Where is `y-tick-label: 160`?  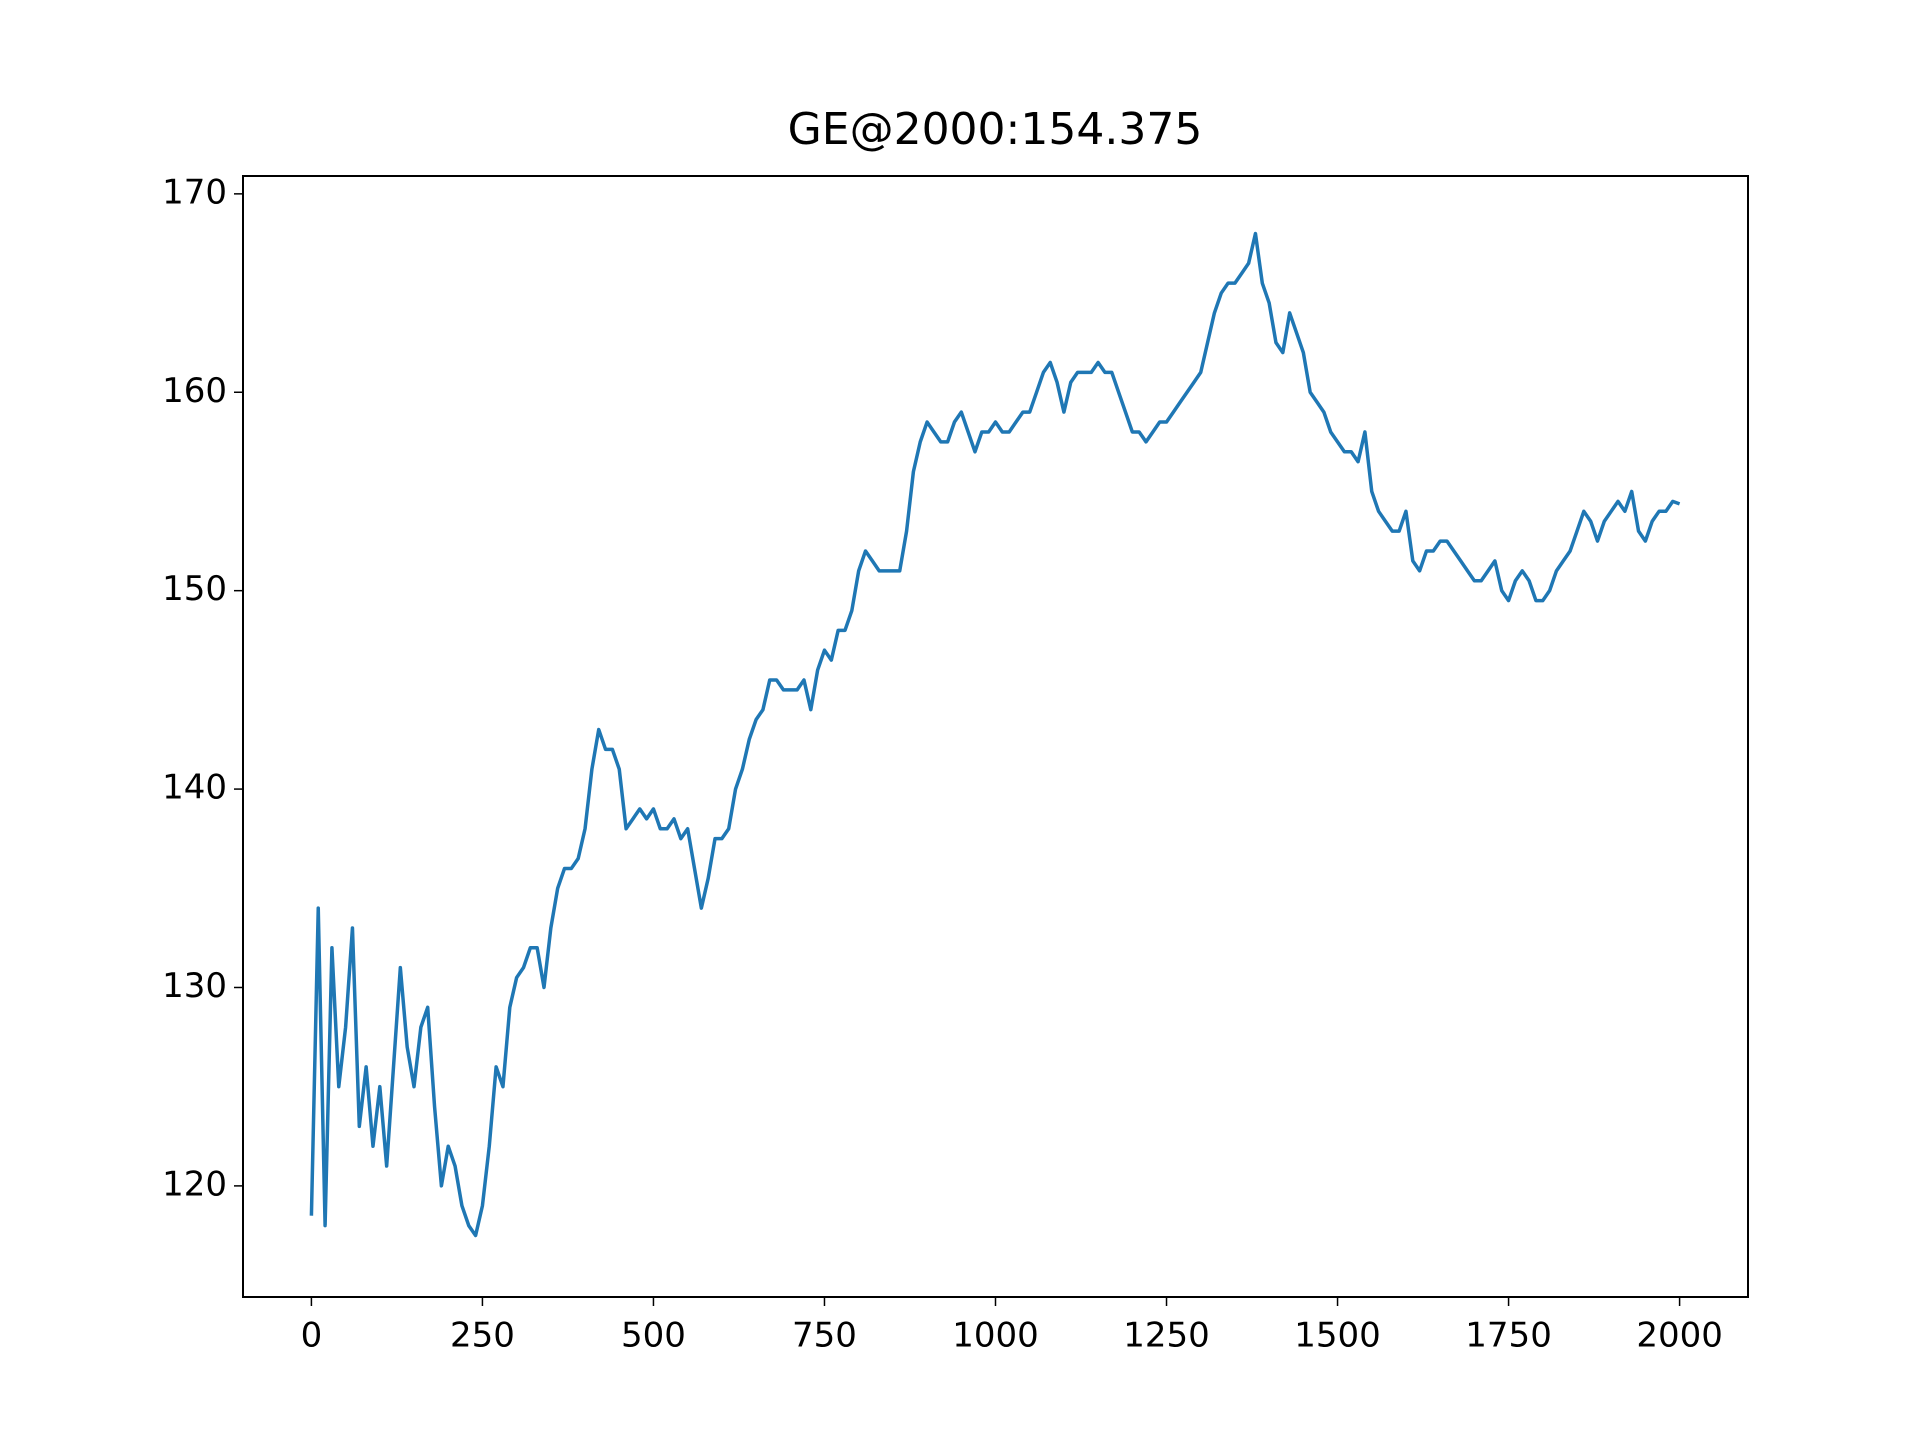
y-tick-label: 160 is located at coordinates (194, 391).